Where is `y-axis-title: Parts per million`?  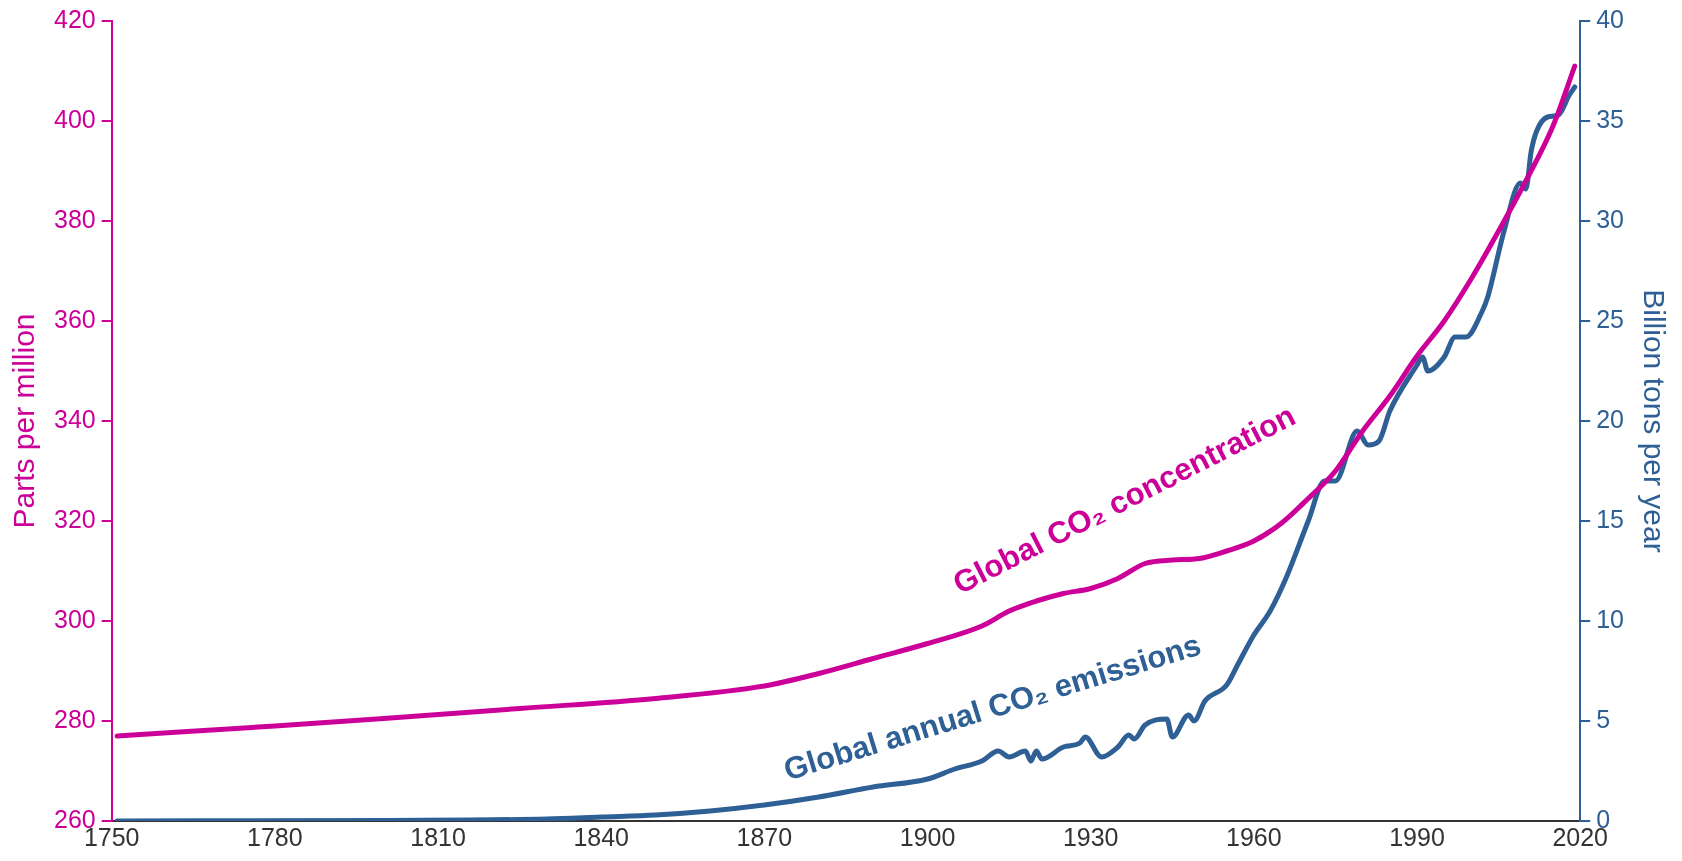 y-axis-title: Parts per million is located at coordinates (24, 421).